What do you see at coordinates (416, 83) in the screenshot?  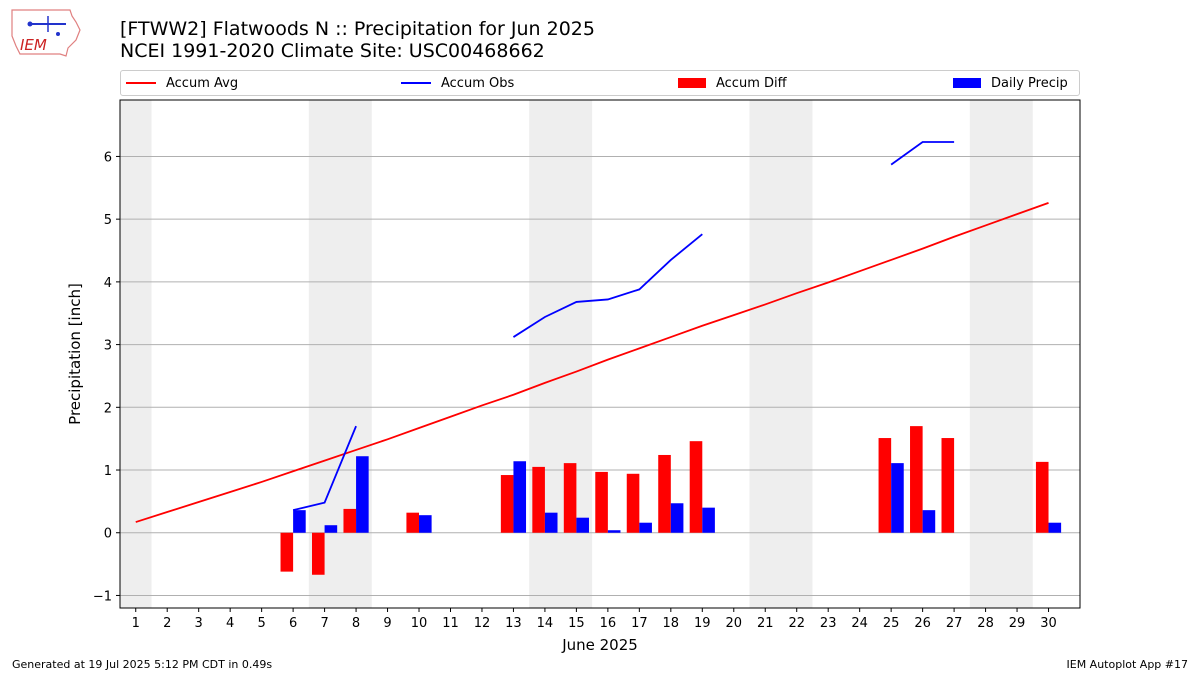 I see `legend-swatch-accum-obs` at bounding box center [416, 83].